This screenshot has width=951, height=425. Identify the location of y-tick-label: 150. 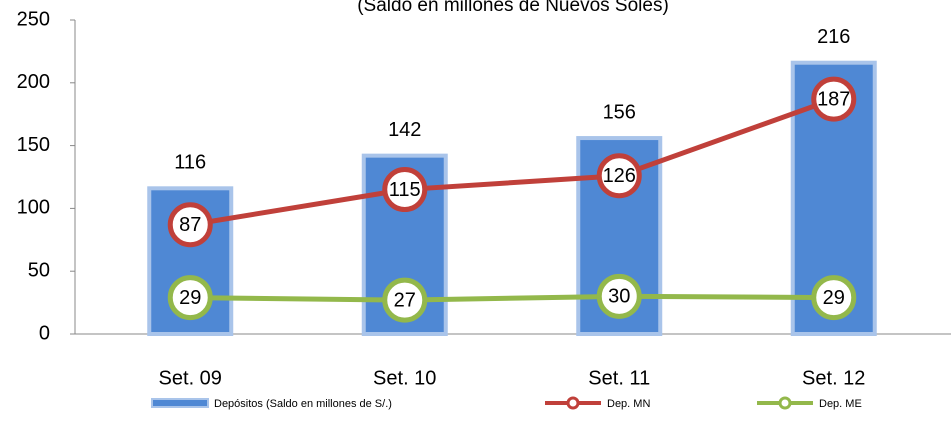
(33, 145).